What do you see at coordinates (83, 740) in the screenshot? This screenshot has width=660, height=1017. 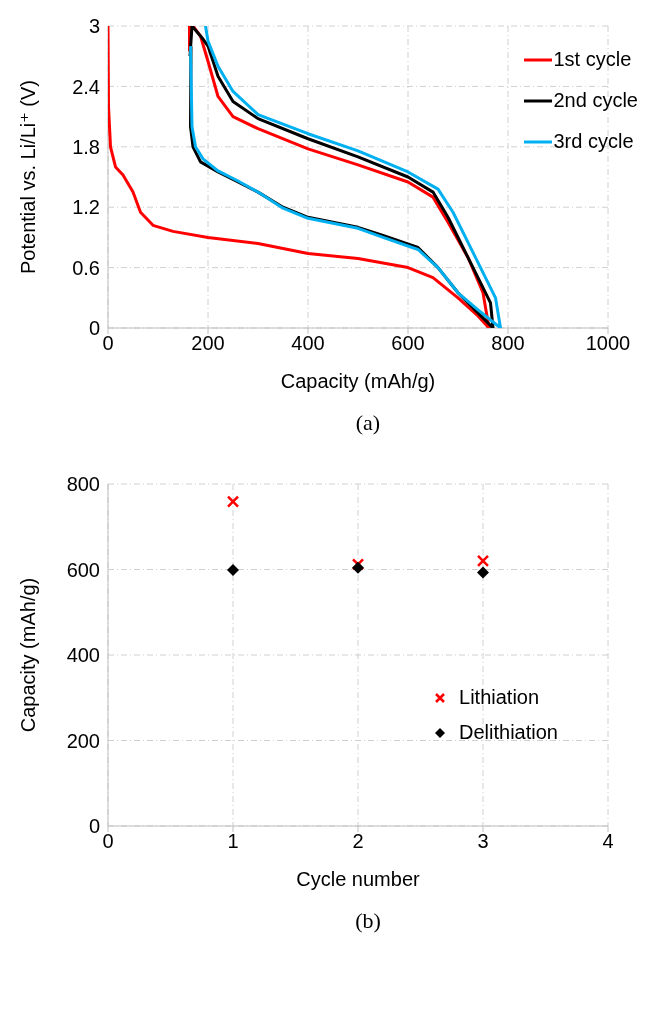 I see `y-tick-label: 200` at bounding box center [83, 740].